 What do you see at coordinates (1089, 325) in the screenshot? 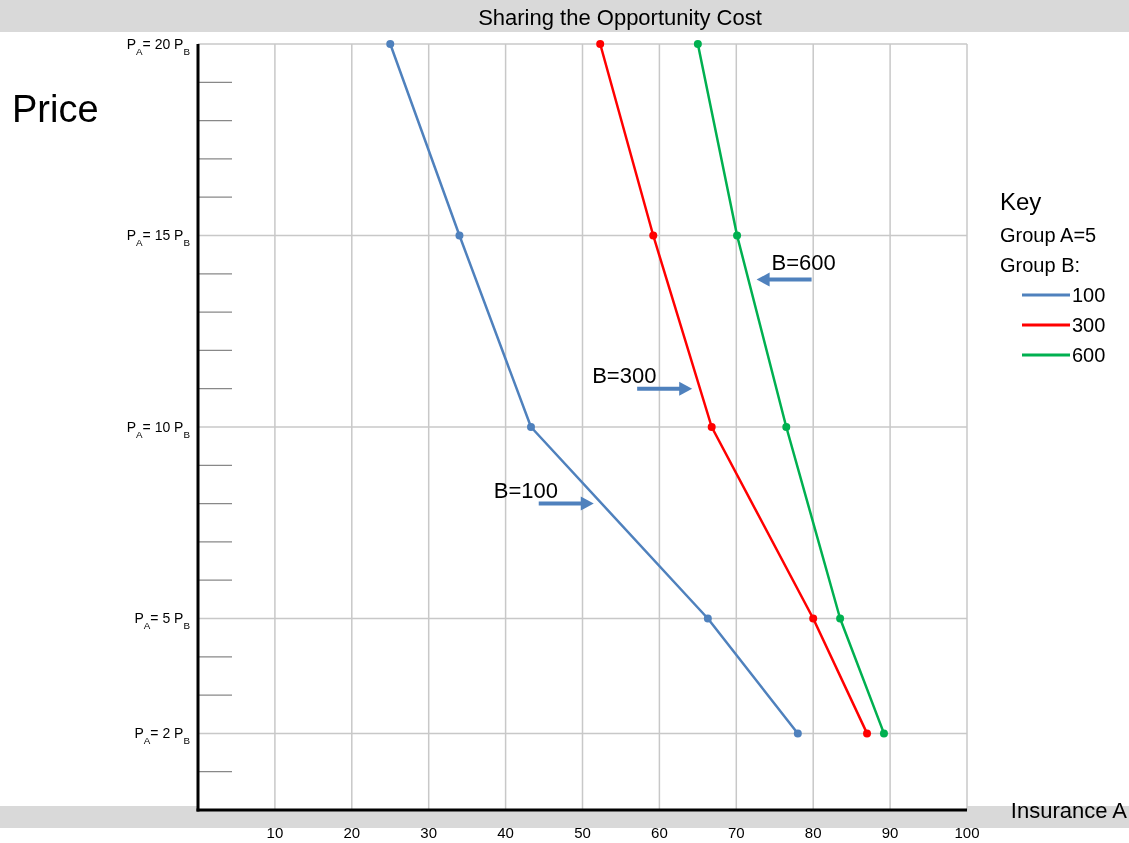
I see `legend-label: 300` at bounding box center [1089, 325].